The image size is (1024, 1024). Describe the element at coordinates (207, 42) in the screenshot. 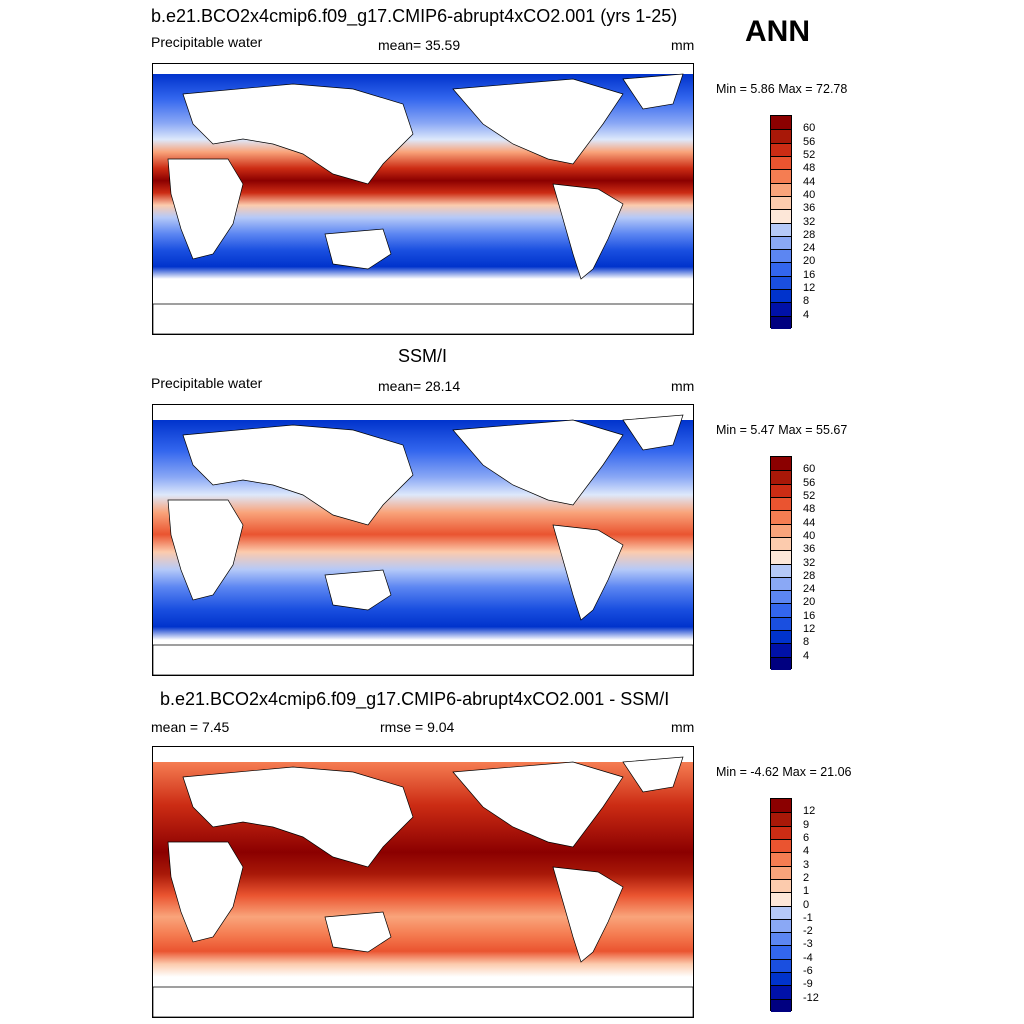

I see `panel1-variable-label: Precipitable water` at that location.